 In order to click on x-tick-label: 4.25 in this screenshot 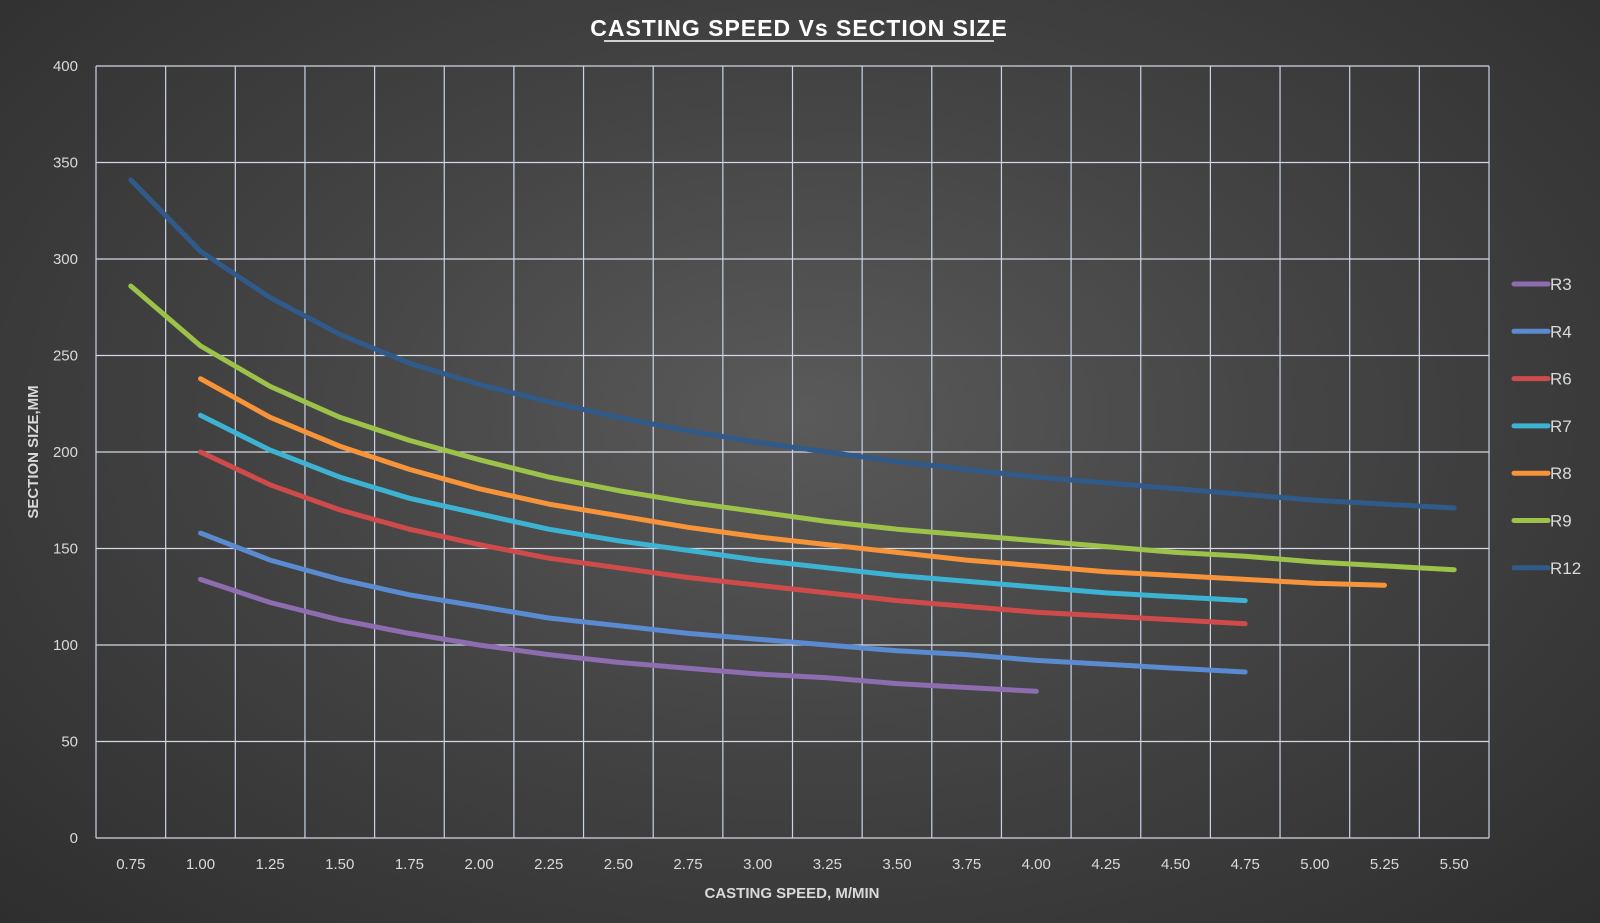, I will do `click(1105, 864)`.